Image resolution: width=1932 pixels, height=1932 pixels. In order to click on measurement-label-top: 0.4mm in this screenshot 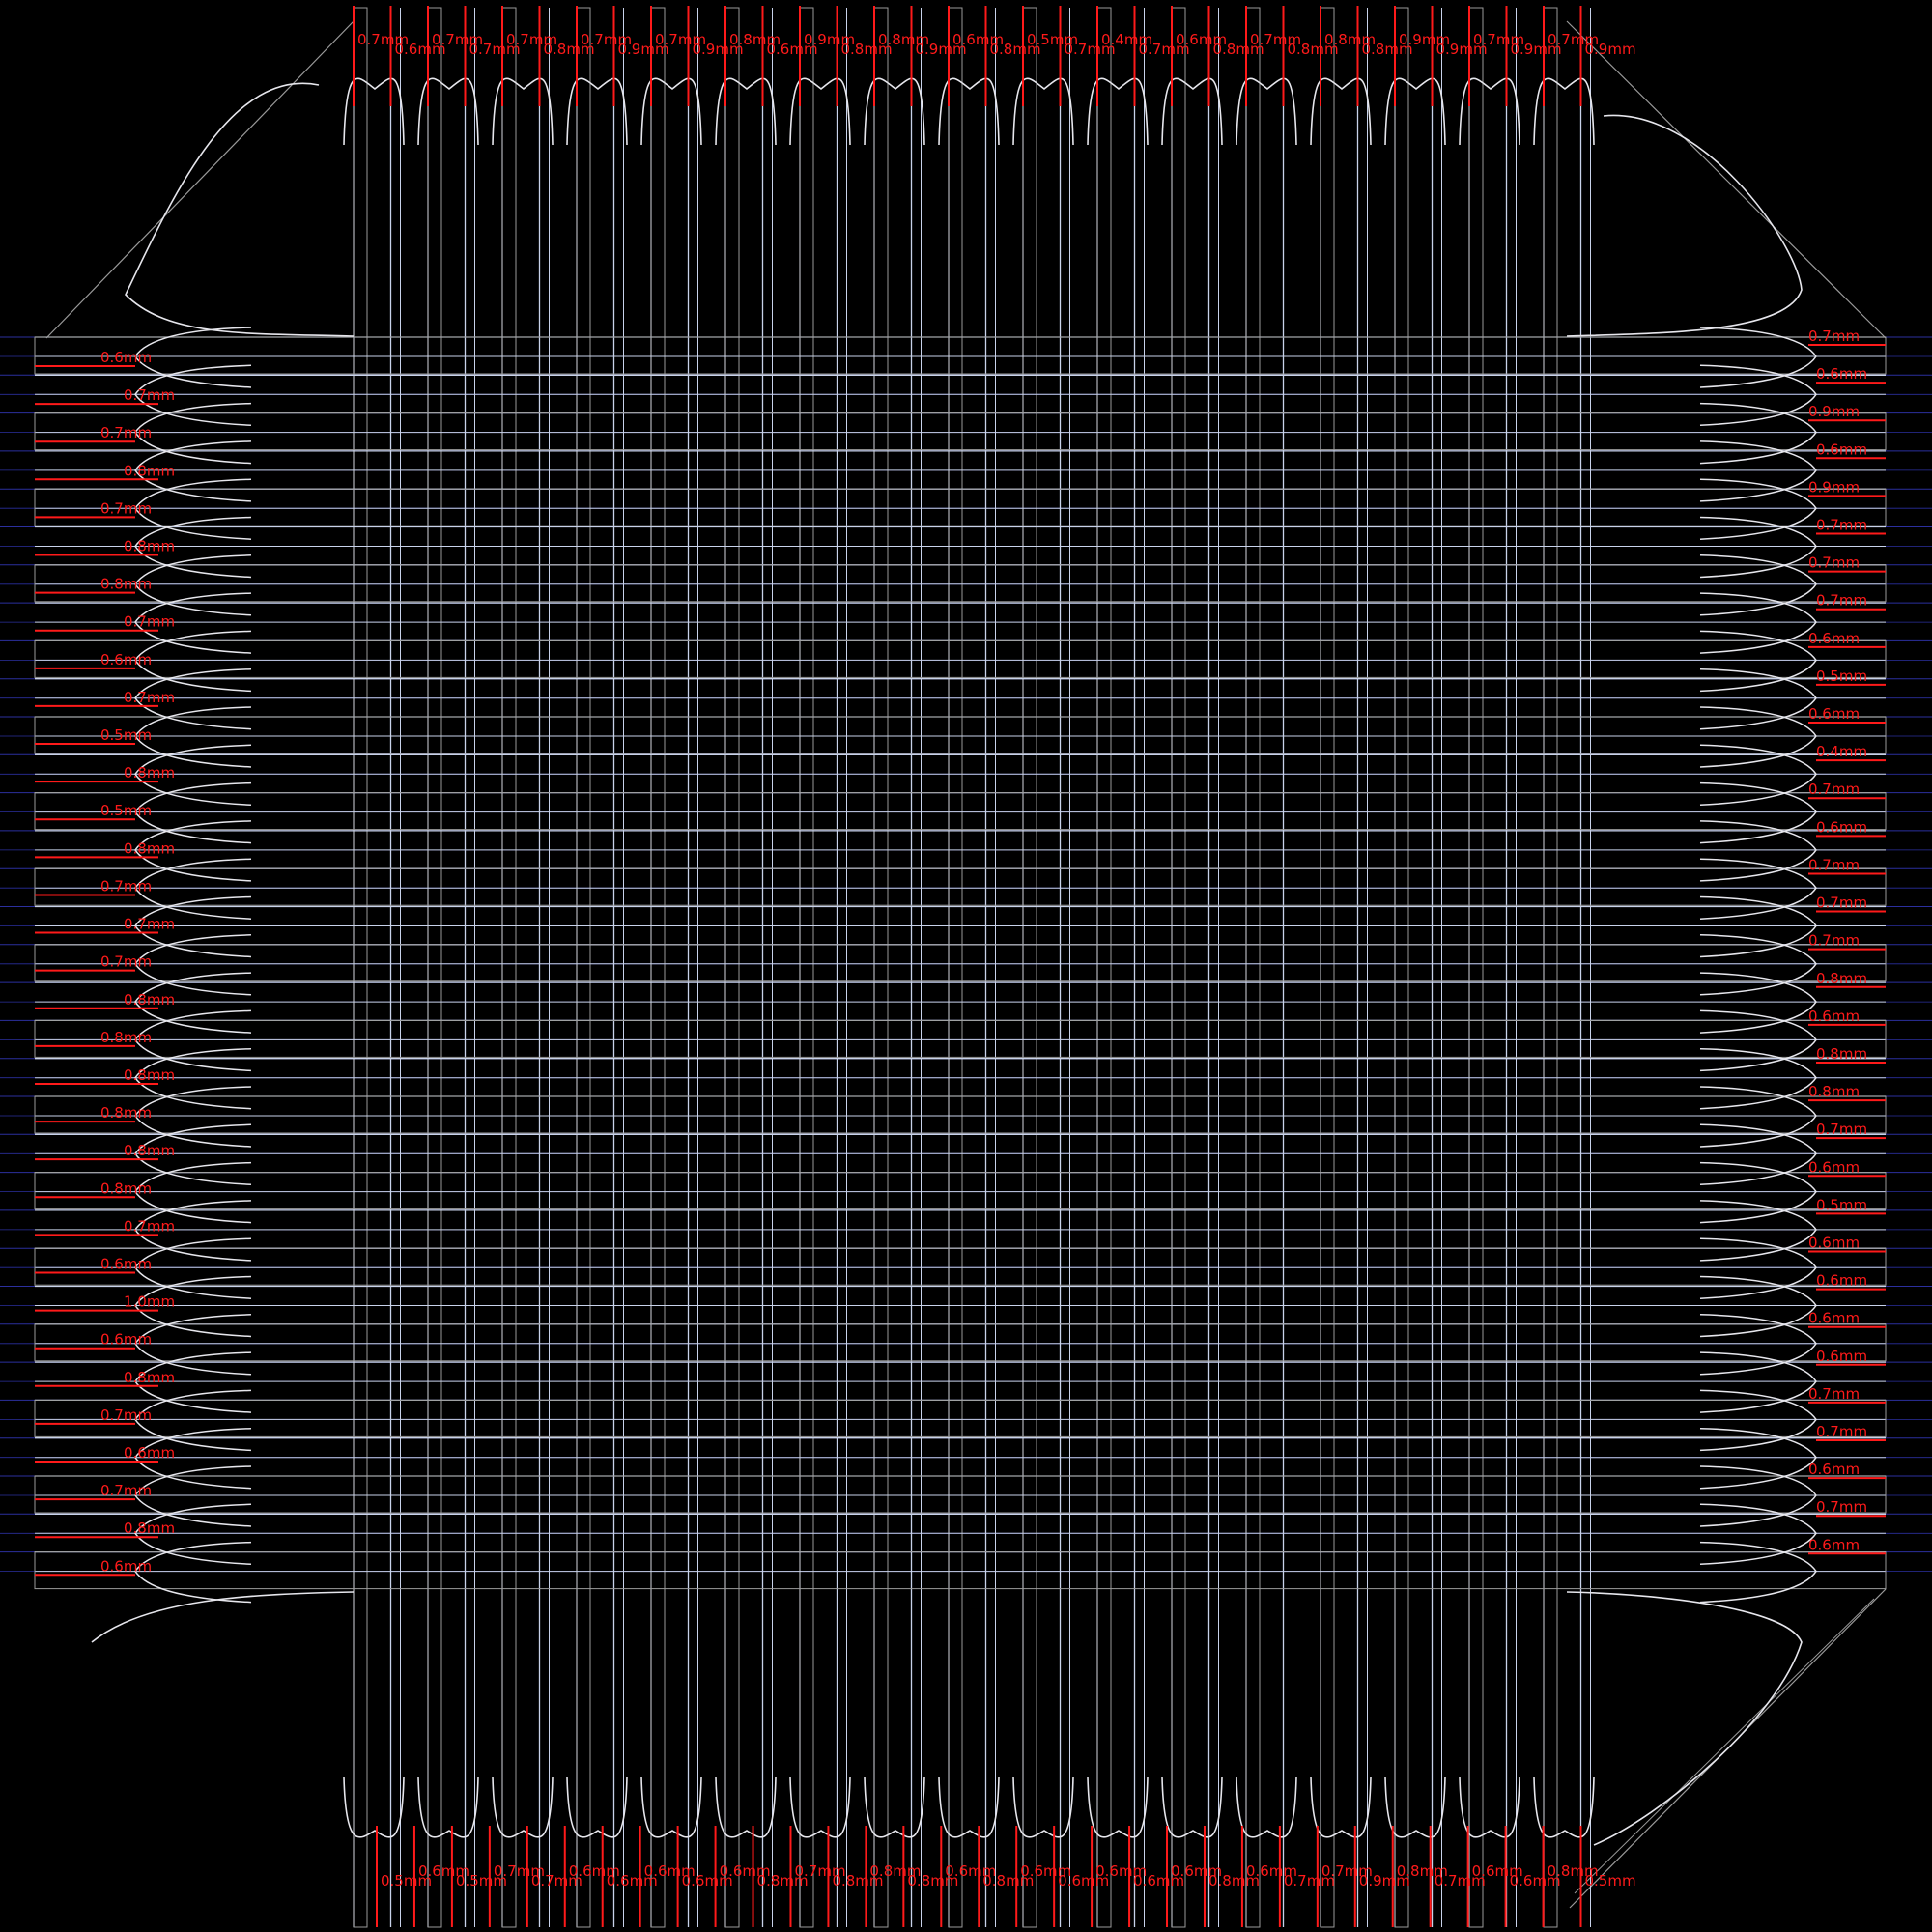, I will do `click(1126, 39)`.